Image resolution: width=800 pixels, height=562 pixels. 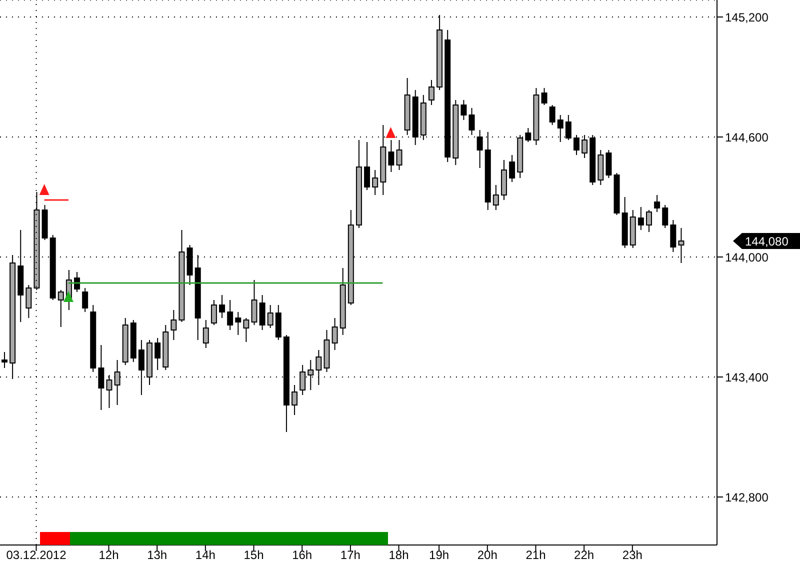 What do you see at coordinates (157, 555) in the screenshot?
I see `x-tick-label: 13h` at bounding box center [157, 555].